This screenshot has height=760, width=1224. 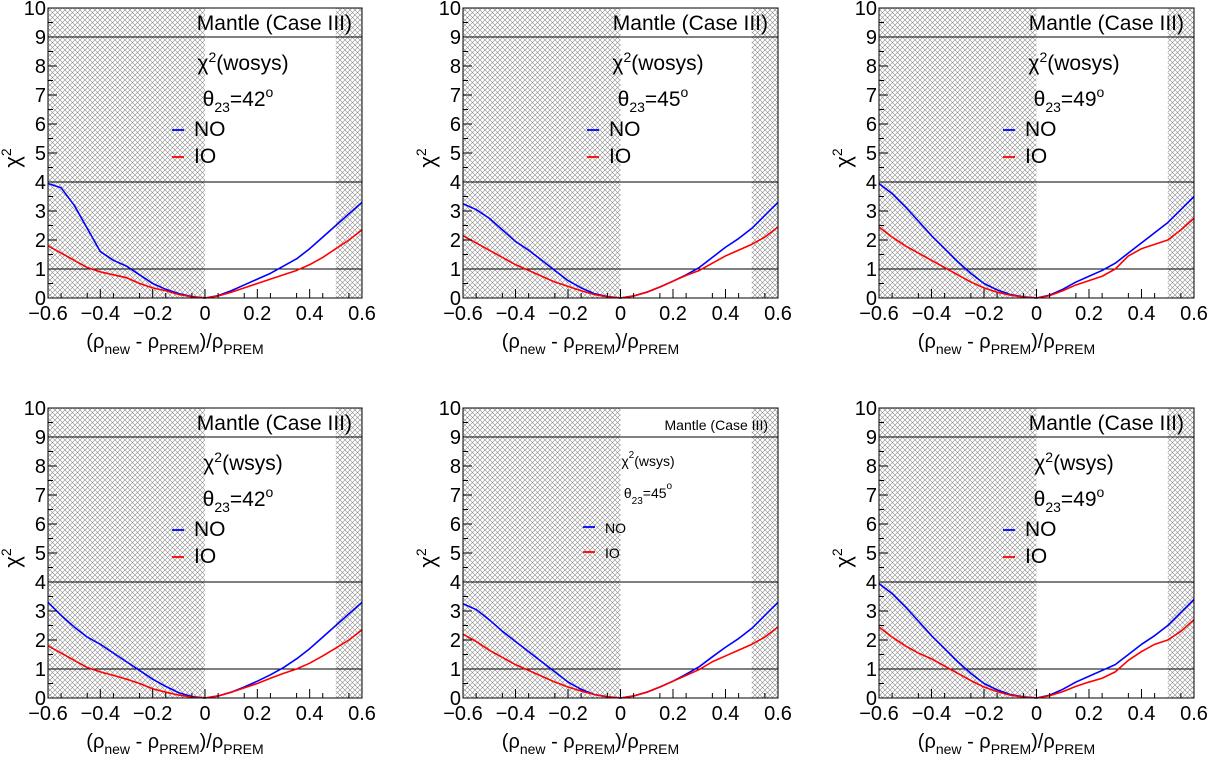 What do you see at coordinates (238, 99) in the screenshot?
I see `theta-label: θ23=42o` at bounding box center [238, 99].